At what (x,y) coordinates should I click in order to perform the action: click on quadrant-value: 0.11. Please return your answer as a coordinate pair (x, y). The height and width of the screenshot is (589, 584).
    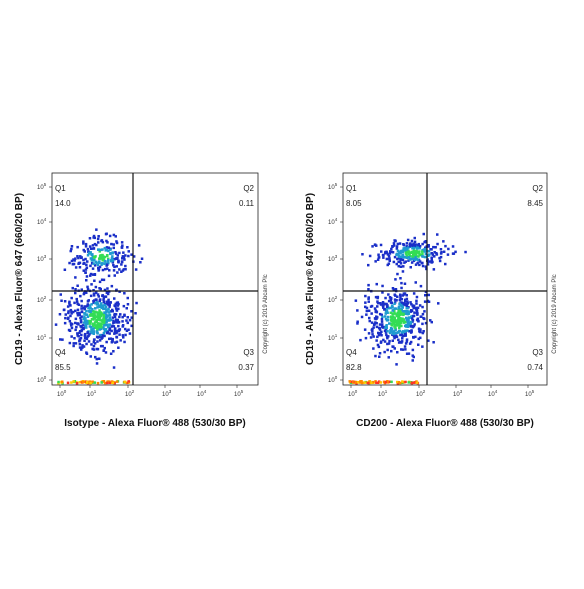
    Looking at the image, I should click on (247, 203).